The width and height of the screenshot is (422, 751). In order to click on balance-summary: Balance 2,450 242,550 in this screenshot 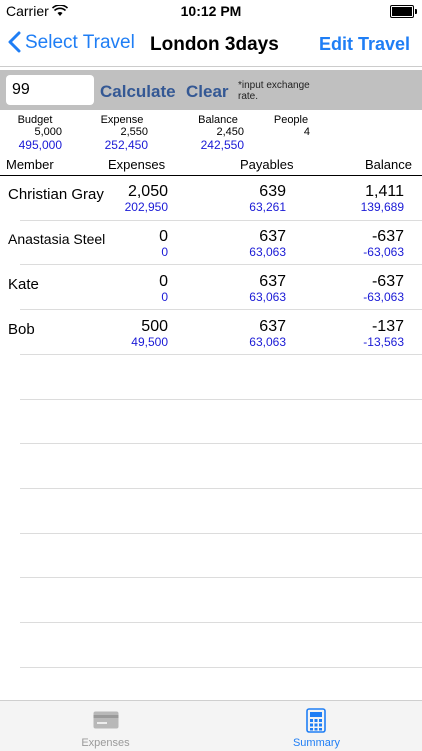, I will do `click(218, 133)`.